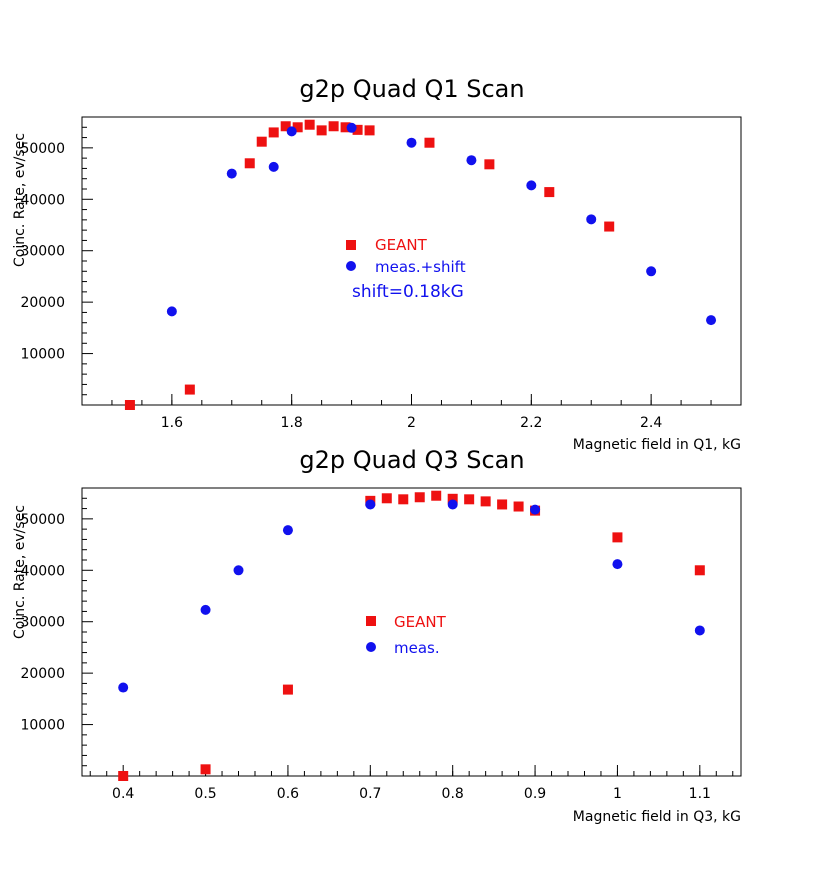 This screenshot has width=825, height=894. Describe the element at coordinates (657, 817) in the screenshot. I see `x-axis-label: Magnetic field in Q3, kG` at that location.